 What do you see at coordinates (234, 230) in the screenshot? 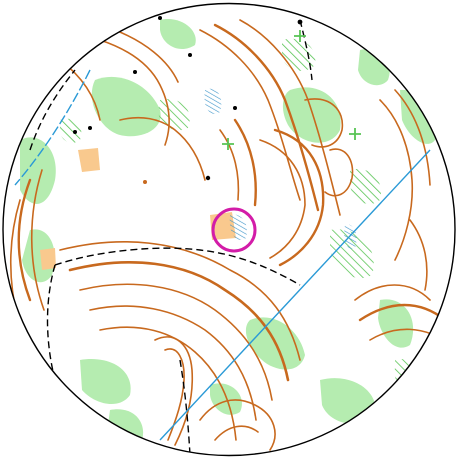
I see `control-circle` at bounding box center [234, 230].